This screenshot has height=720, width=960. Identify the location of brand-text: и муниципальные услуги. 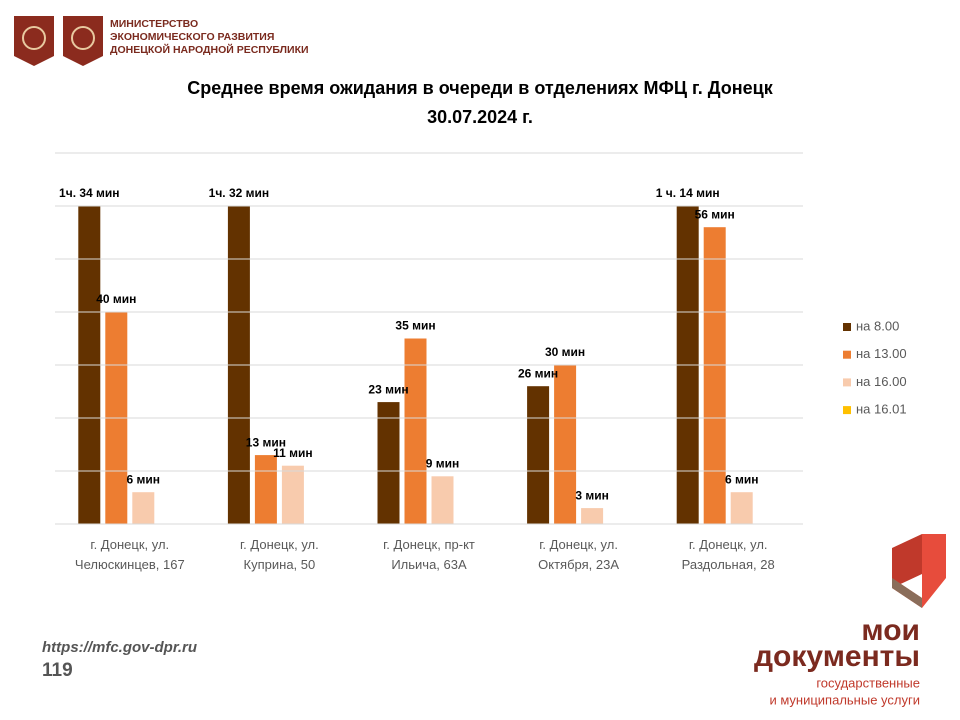
(844, 699).